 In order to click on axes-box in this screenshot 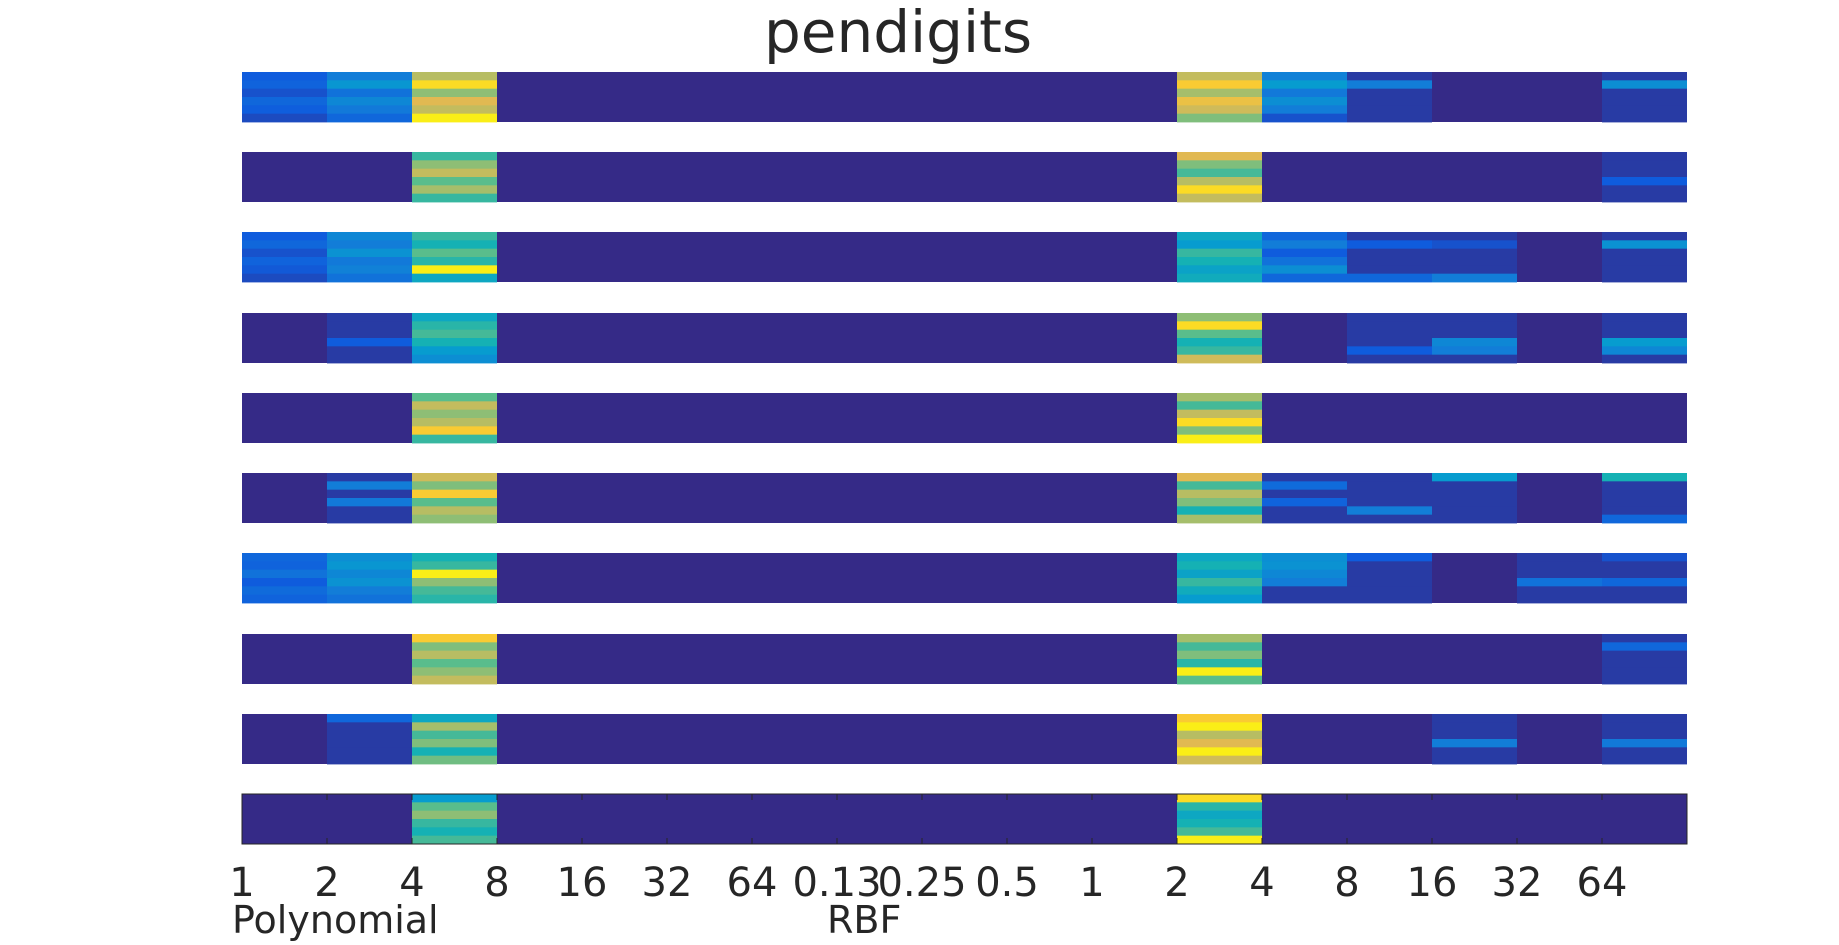, I will do `click(964, 819)`.